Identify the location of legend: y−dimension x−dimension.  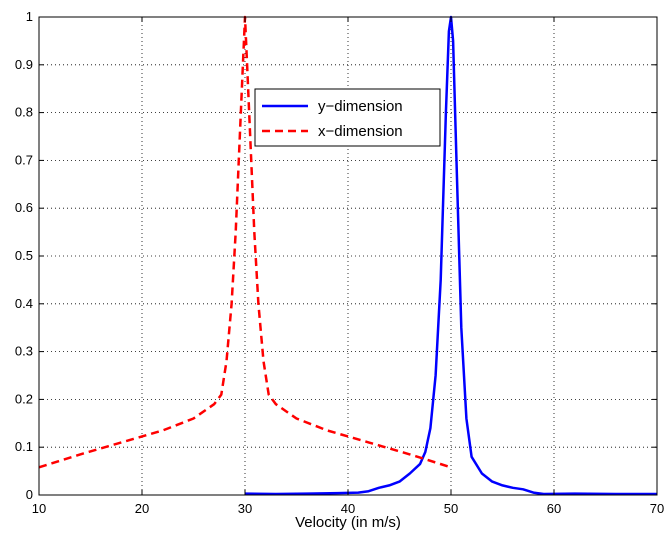
(347, 117).